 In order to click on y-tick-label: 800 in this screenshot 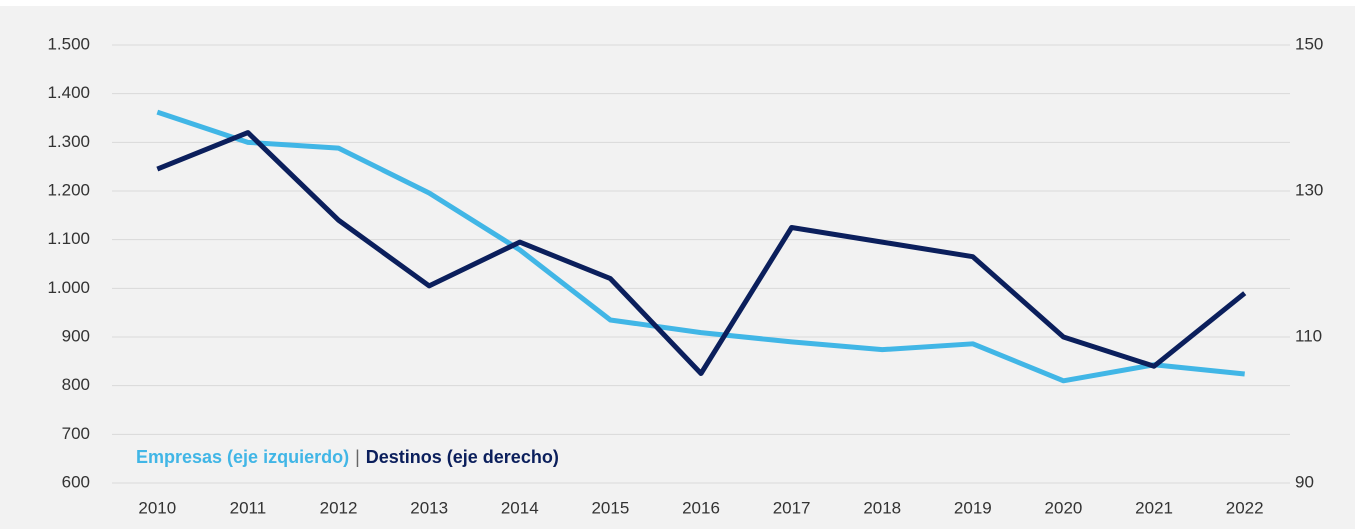, I will do `click(76, 384)`.